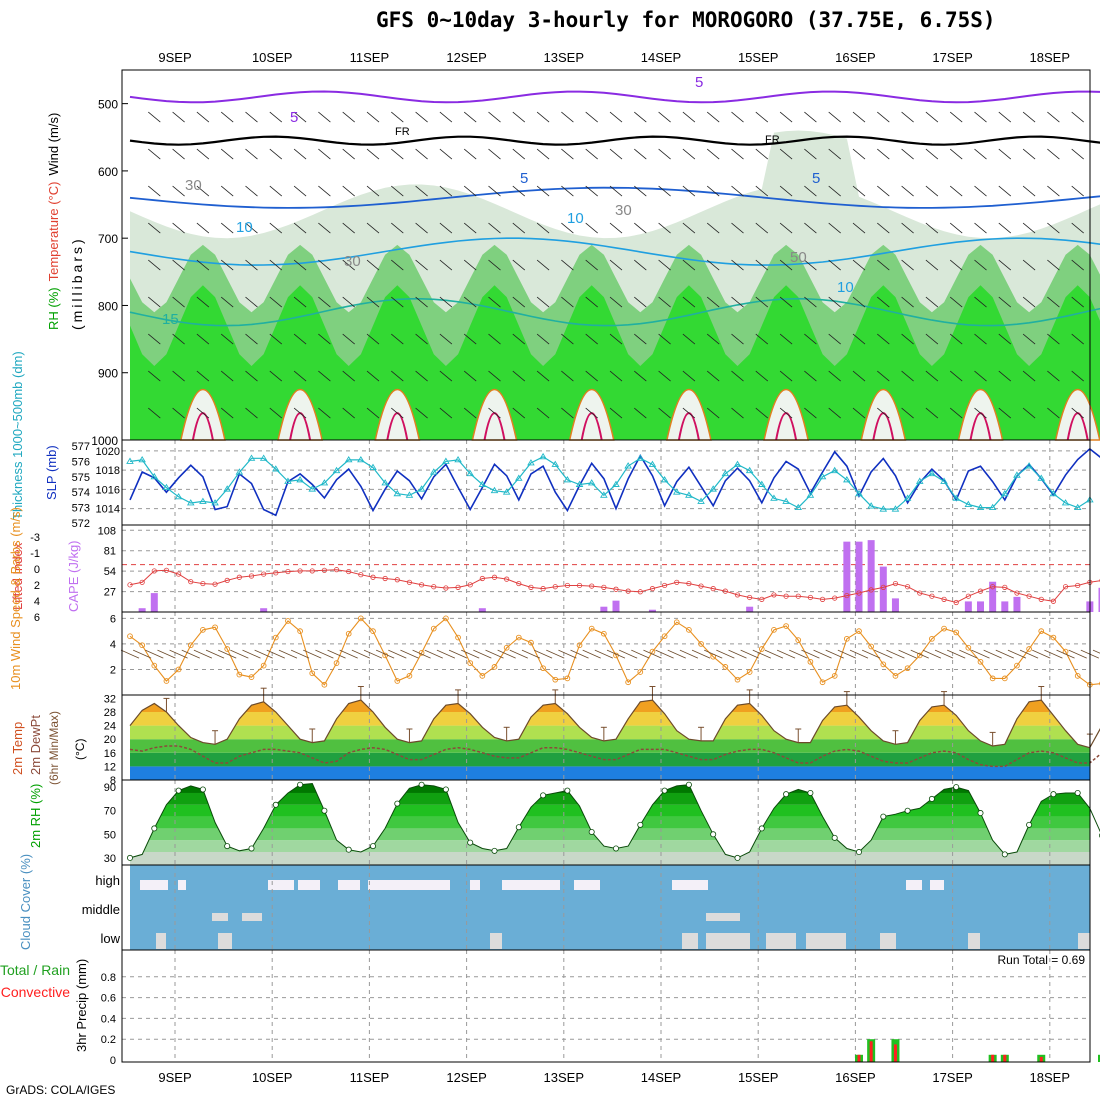  Describe the element at coordinates (729, 917) in the screenshot. I see `cloud-middle` at that location.